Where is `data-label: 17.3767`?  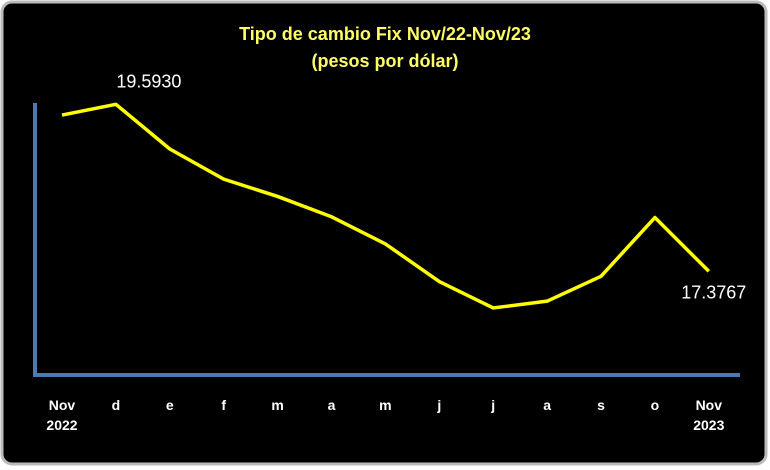 data-label: 17.3767 is located at coordinates (713, 292).